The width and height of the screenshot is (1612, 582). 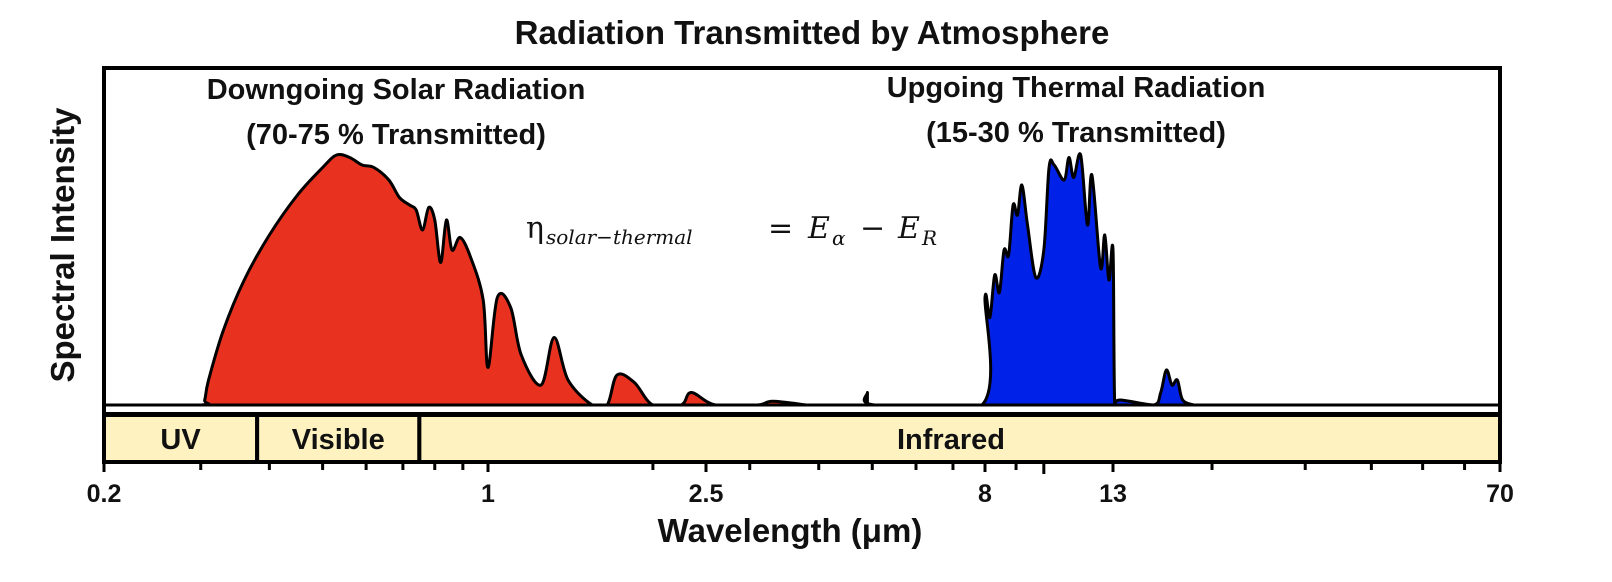 I want to click on band-label-infrared: Infrared, so click(x=951, y=440).